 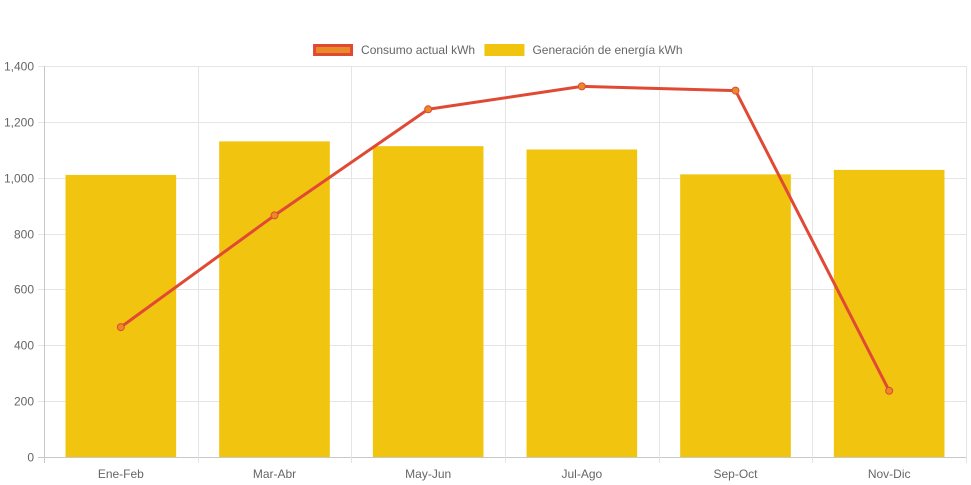 What do you see at coordinates (274, 474) in the screenshot?
I see `x-tick-label: Mar-Abr` at bounding box center [274, 474].